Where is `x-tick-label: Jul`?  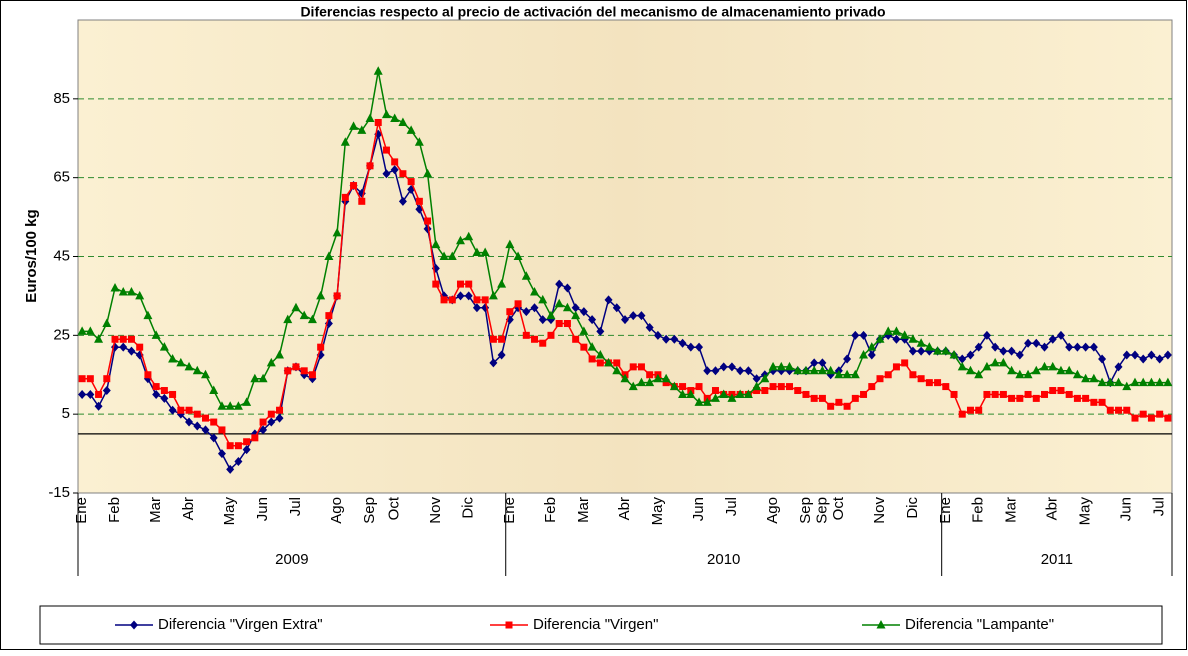 x-tick-label: Jul is located at coordinates (295, 506).